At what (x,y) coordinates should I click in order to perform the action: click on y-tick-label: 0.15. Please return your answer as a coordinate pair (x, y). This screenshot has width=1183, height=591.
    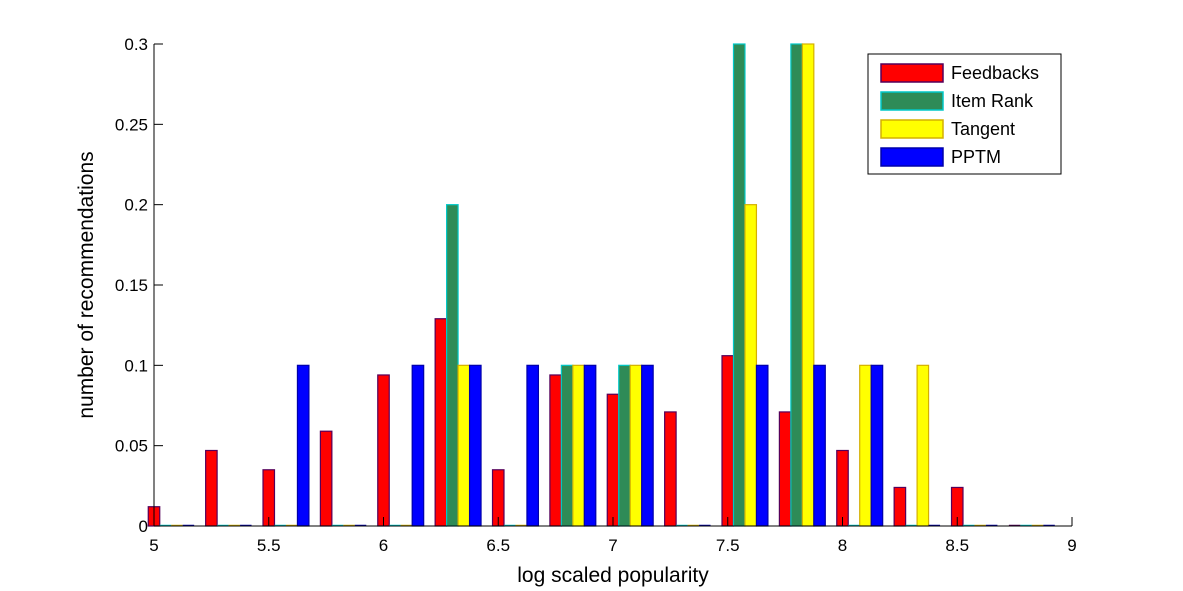
    Looking at the image, I should click on (131, 285).